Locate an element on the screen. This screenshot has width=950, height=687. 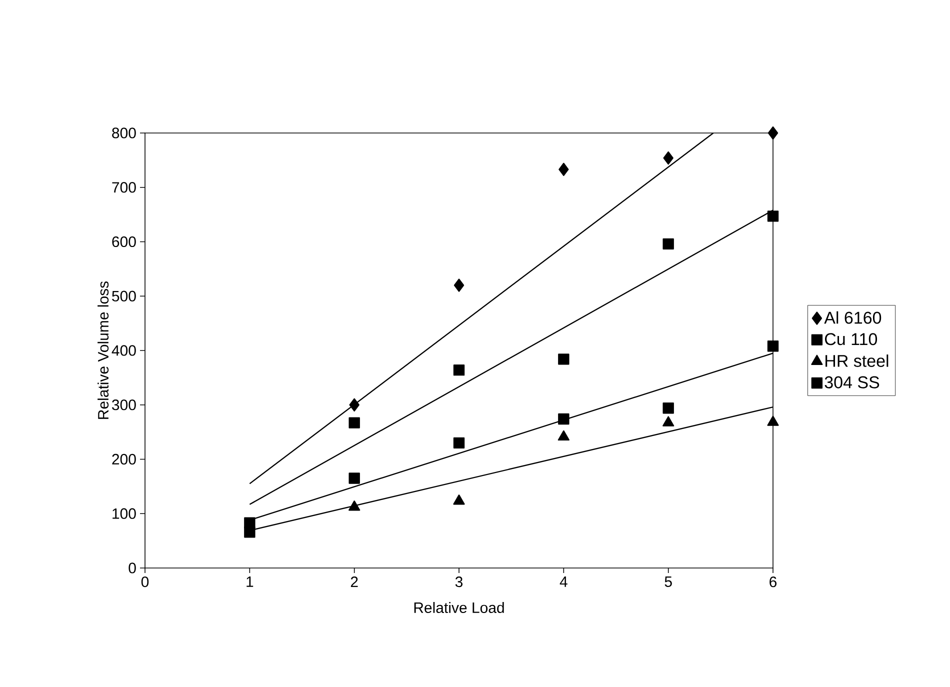
y-tick-label: 700 is located at coordinates (124, 187).